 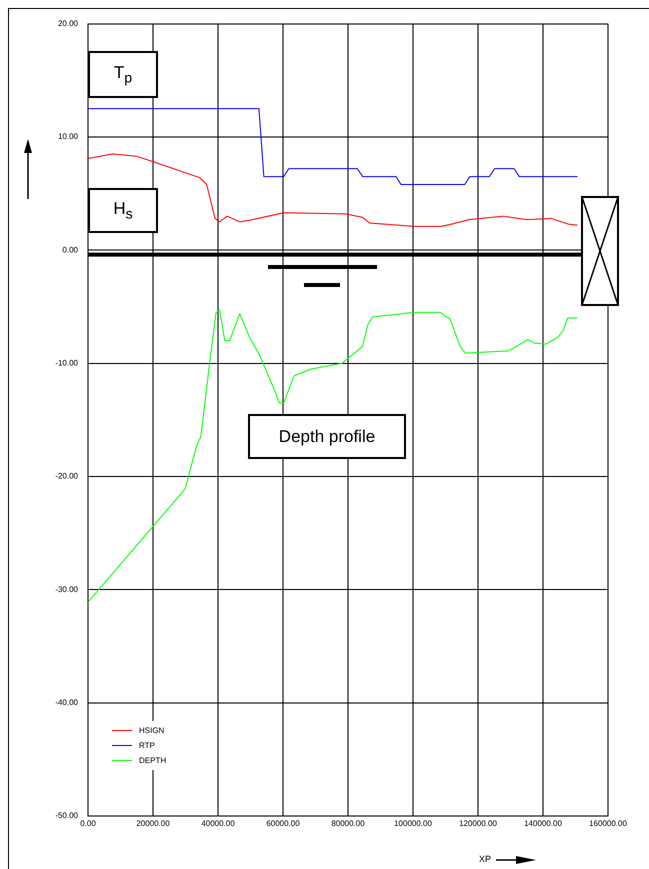 What do you see at coordinates (123, 74) in the screenshot?
I see `annotation: T$_{p}$` at bounding box center [123, 74].